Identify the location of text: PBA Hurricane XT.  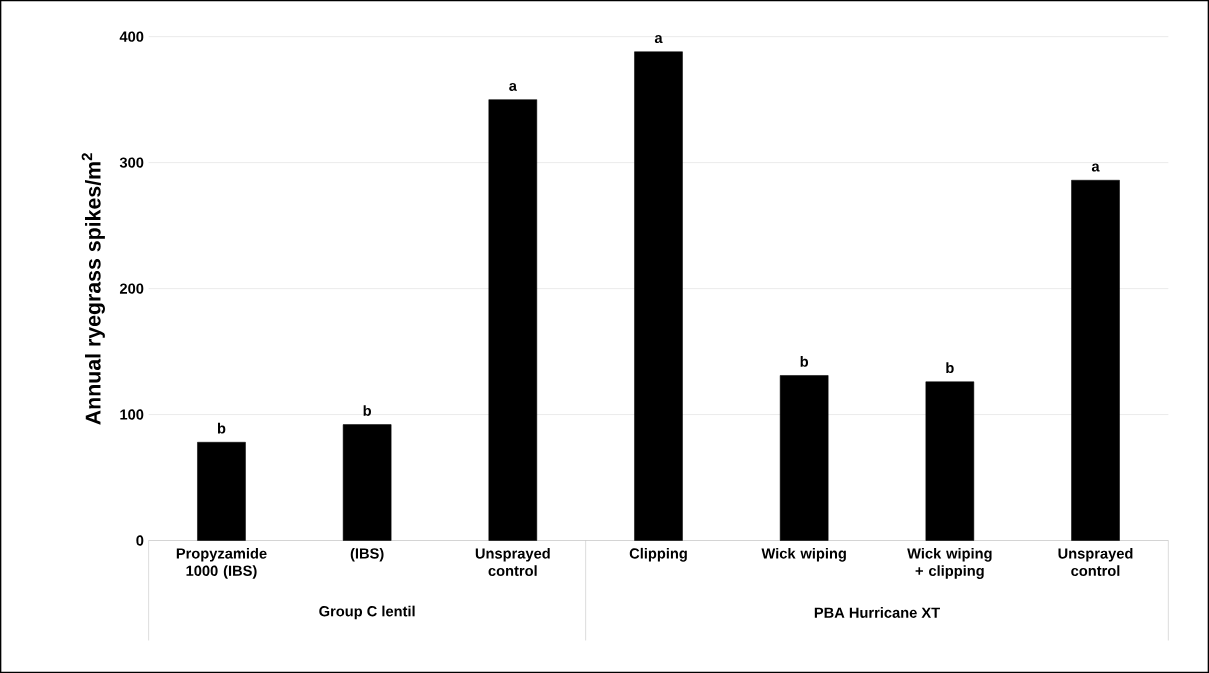
(877, 612).